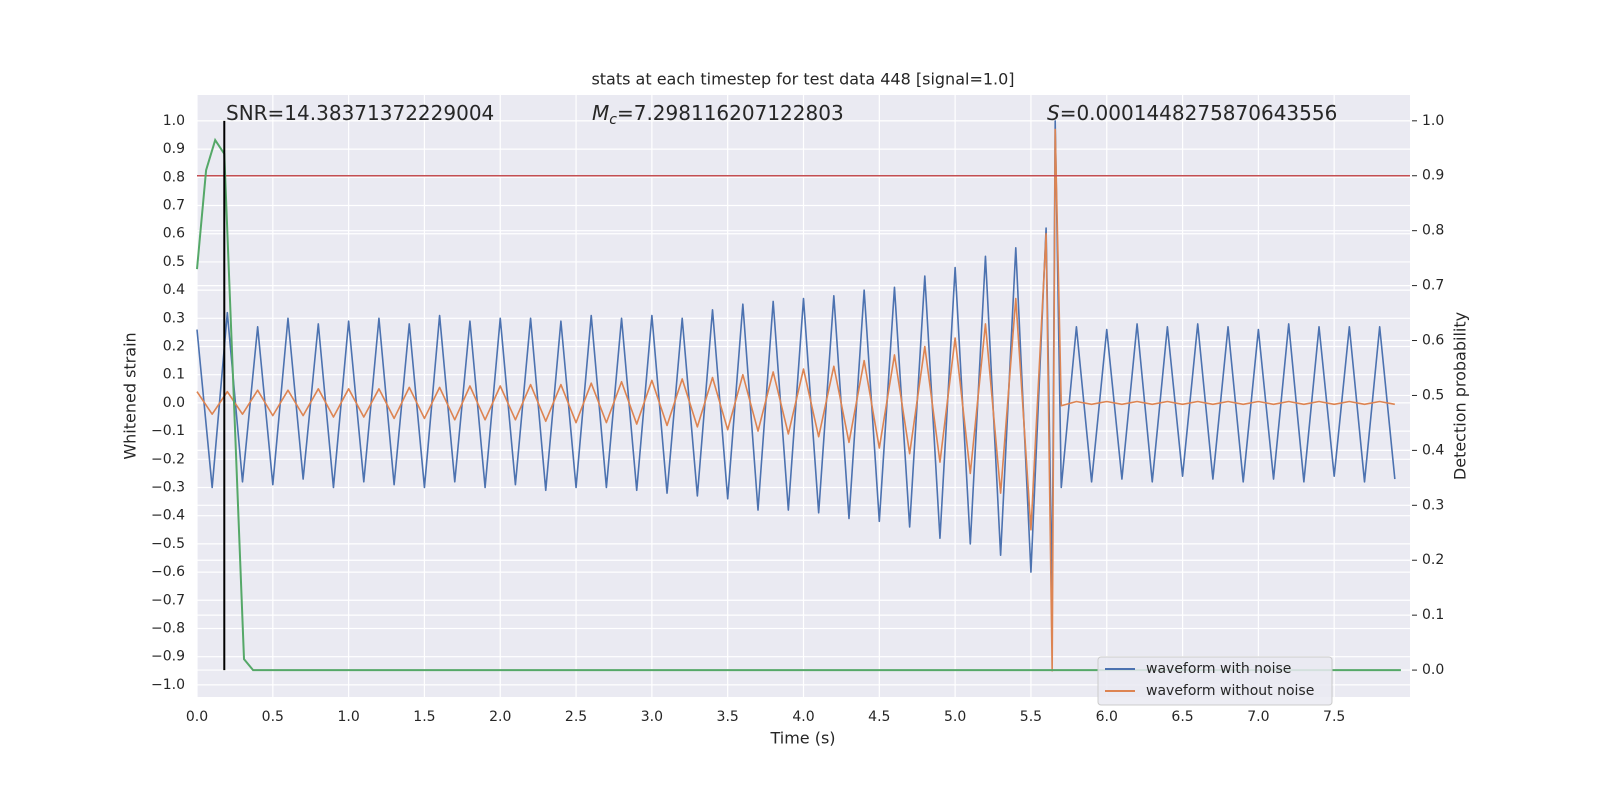 The width and height of the screenshot is (1600, 800). Describe the element at coordinates (730, 113) in the screenshot. I see `annotation-text: =7.298116207122803` at that location.